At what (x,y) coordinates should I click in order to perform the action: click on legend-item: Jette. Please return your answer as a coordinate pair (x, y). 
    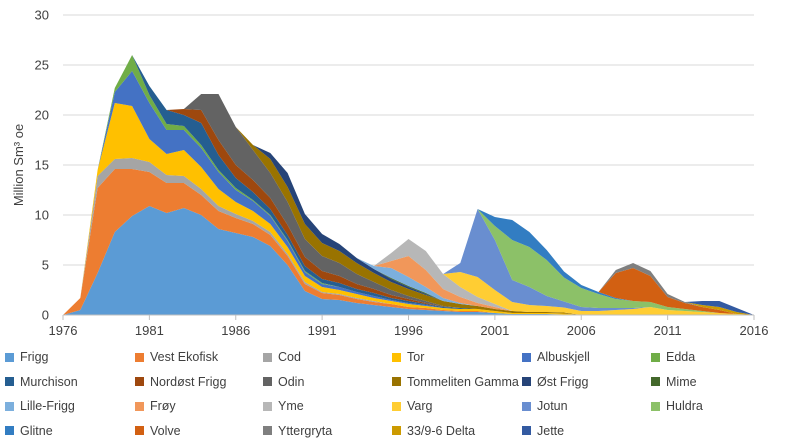
    Looking at the image, I should click on (543, 431).